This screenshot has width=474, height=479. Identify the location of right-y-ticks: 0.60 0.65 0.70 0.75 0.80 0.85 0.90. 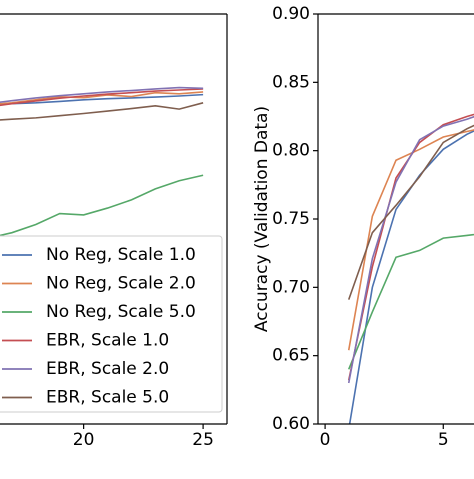
(295, 219).